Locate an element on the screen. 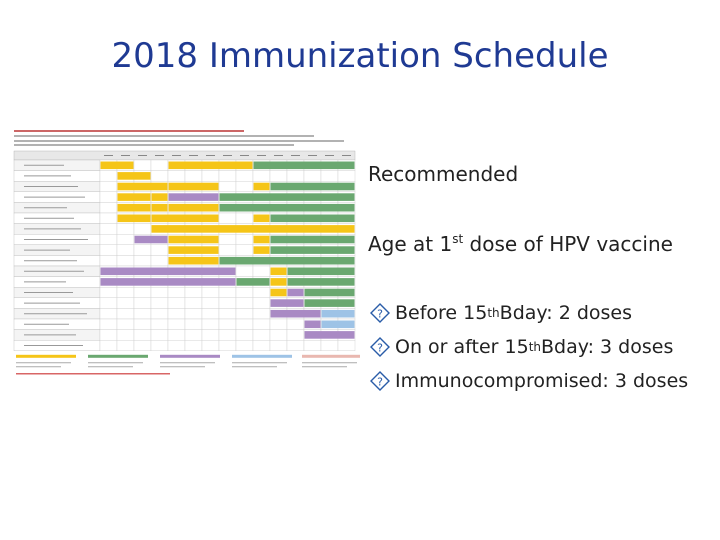 The height and width of the screenshot is (540, 720). header-row is located at coordinates (184, 155).